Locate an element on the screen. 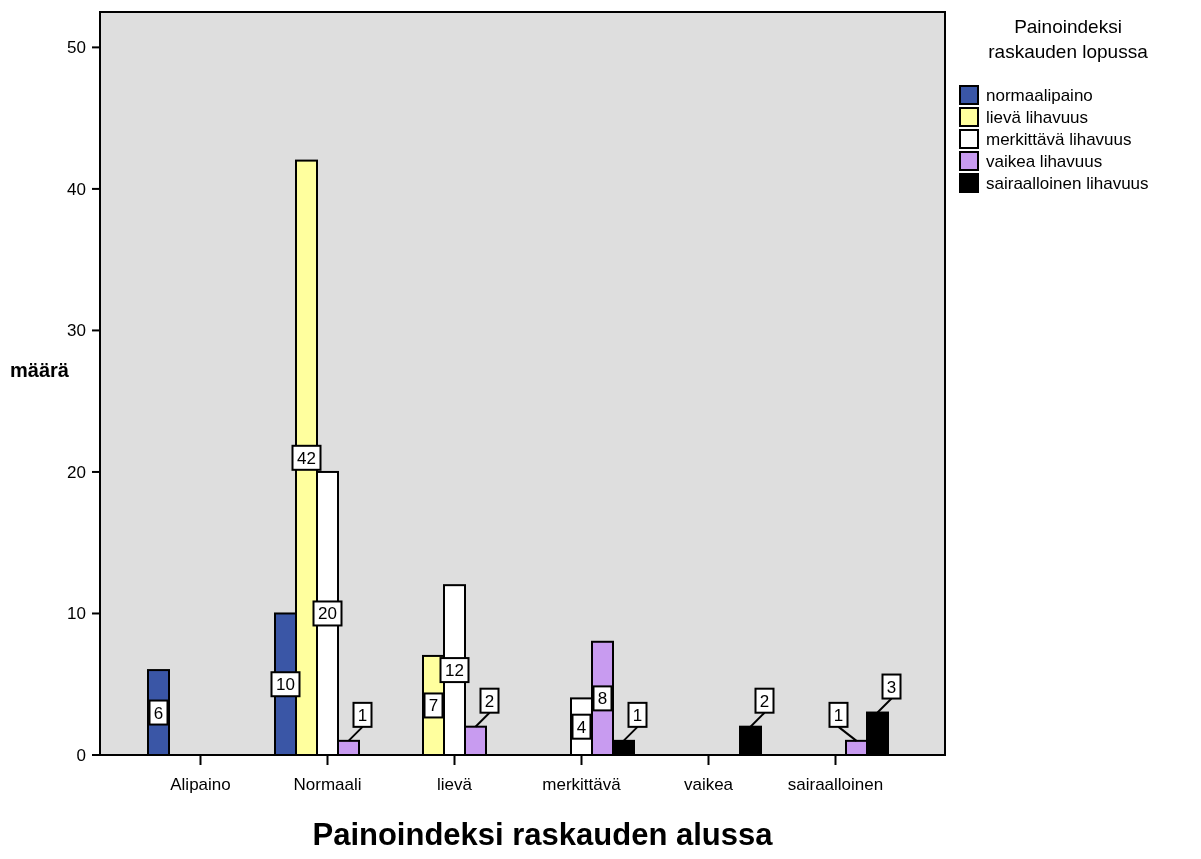 Image resolution: width=1201 pixels, height=859 pixels. y-tick-label: 40 is located at coordinates (76, 189).